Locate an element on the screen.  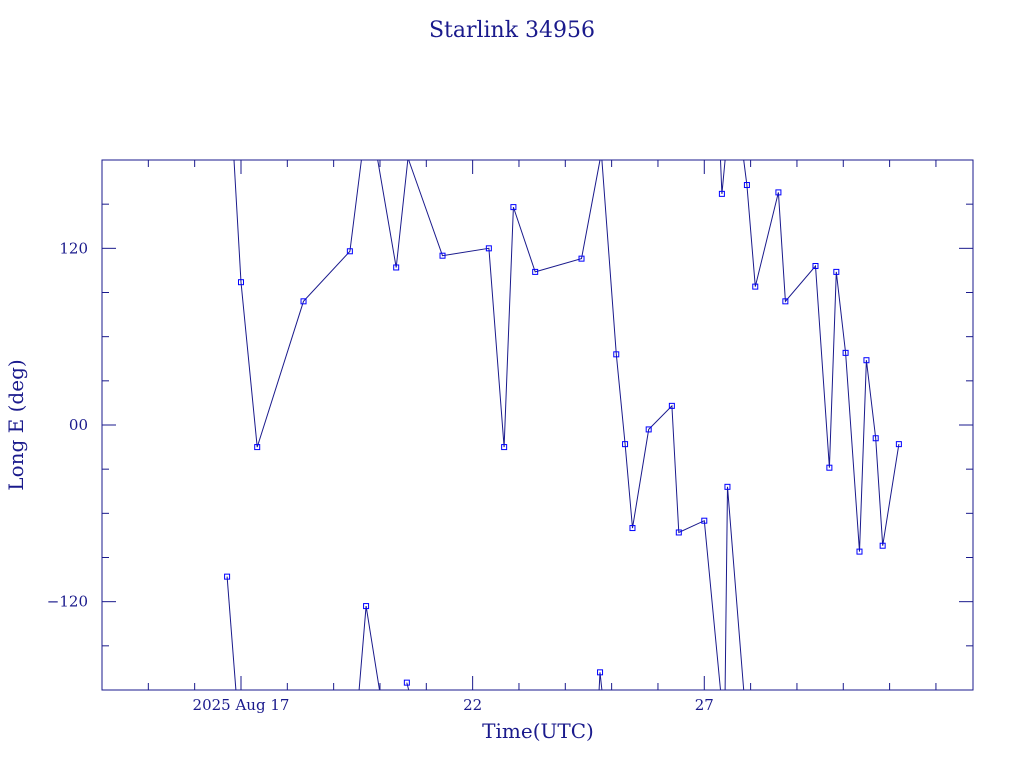
y-tick-labels: 120 00 −120 is located at coordinates (67, 424).